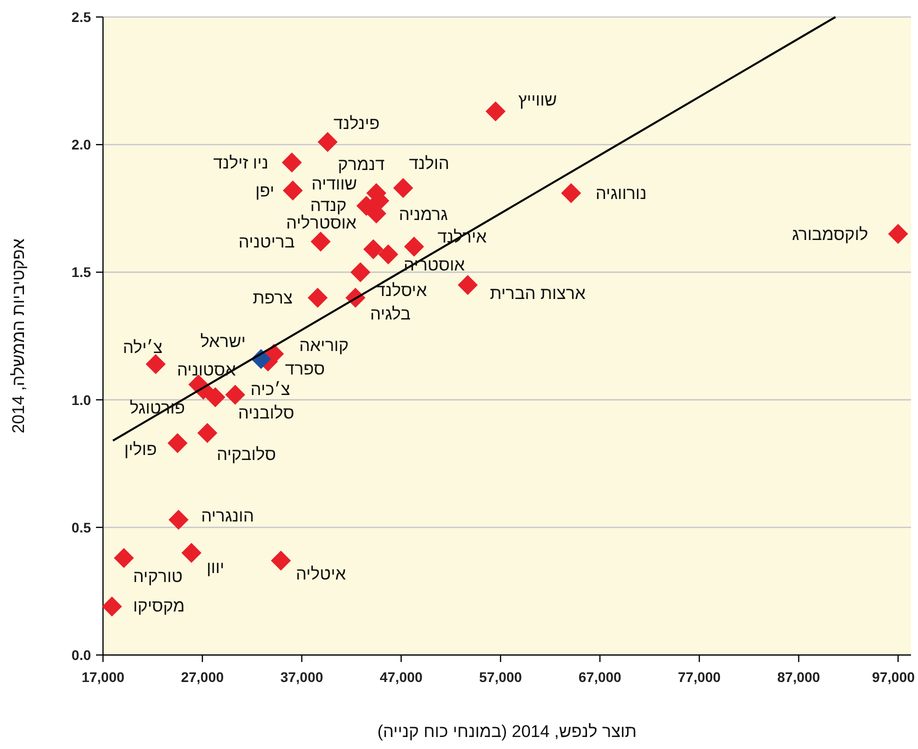 The width and height of the screenshot is (918, 749). What do you see at coordinates (266, 242) in the screenshot?
I see `annotation: בריטניה` at bounding box center [266, 242].